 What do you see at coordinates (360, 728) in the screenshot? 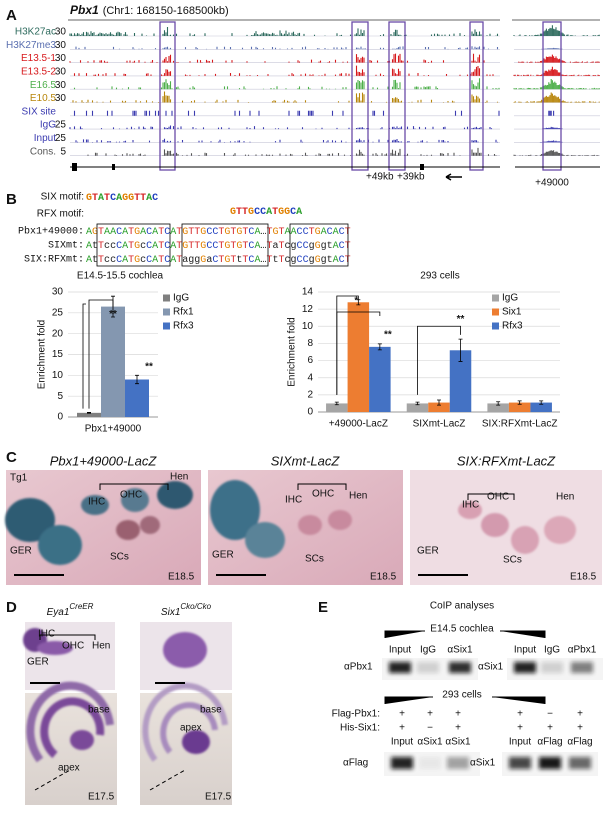
I see `row-label: His-Six1:` at bounding box center [360, 728].